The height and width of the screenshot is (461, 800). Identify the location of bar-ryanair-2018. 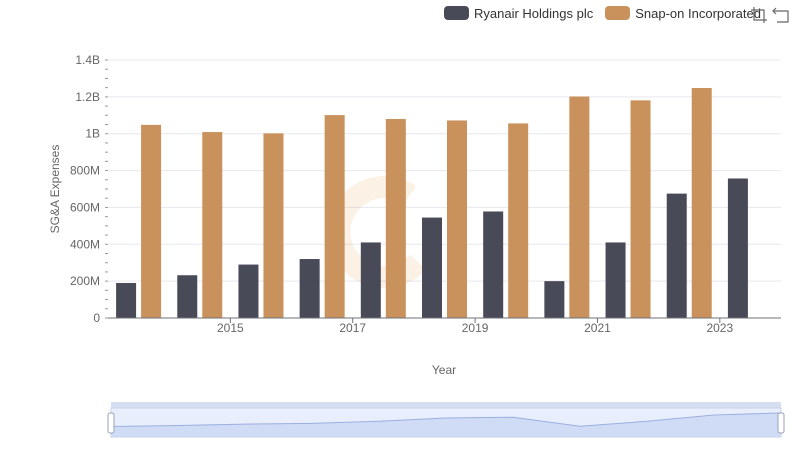
(370, 280).